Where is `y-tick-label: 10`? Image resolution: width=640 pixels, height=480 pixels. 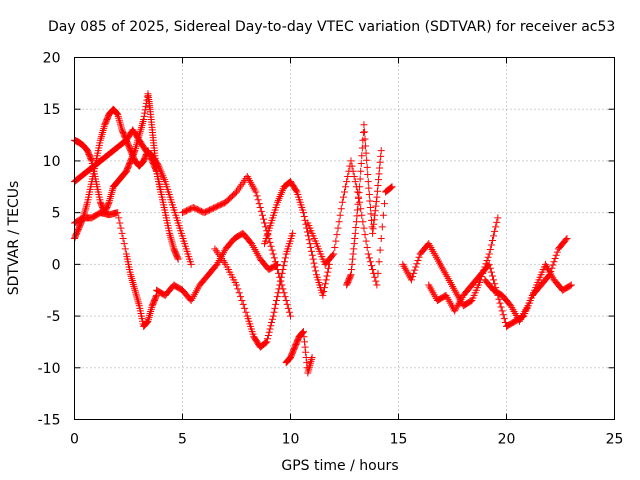 y-tick-label: 10 is located at coordinates (52, 162).